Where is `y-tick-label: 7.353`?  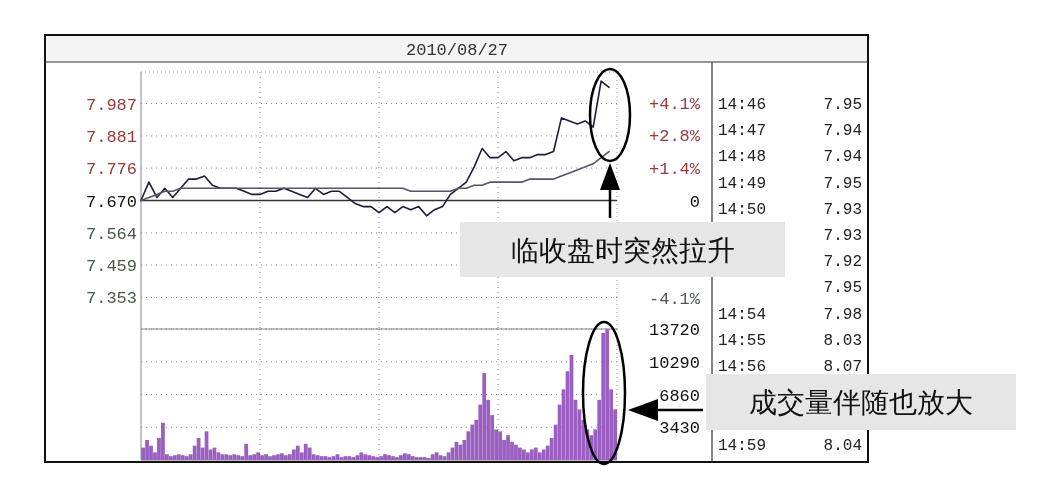 y-tick-label: 7.353 is located at coordinates (111, 299).